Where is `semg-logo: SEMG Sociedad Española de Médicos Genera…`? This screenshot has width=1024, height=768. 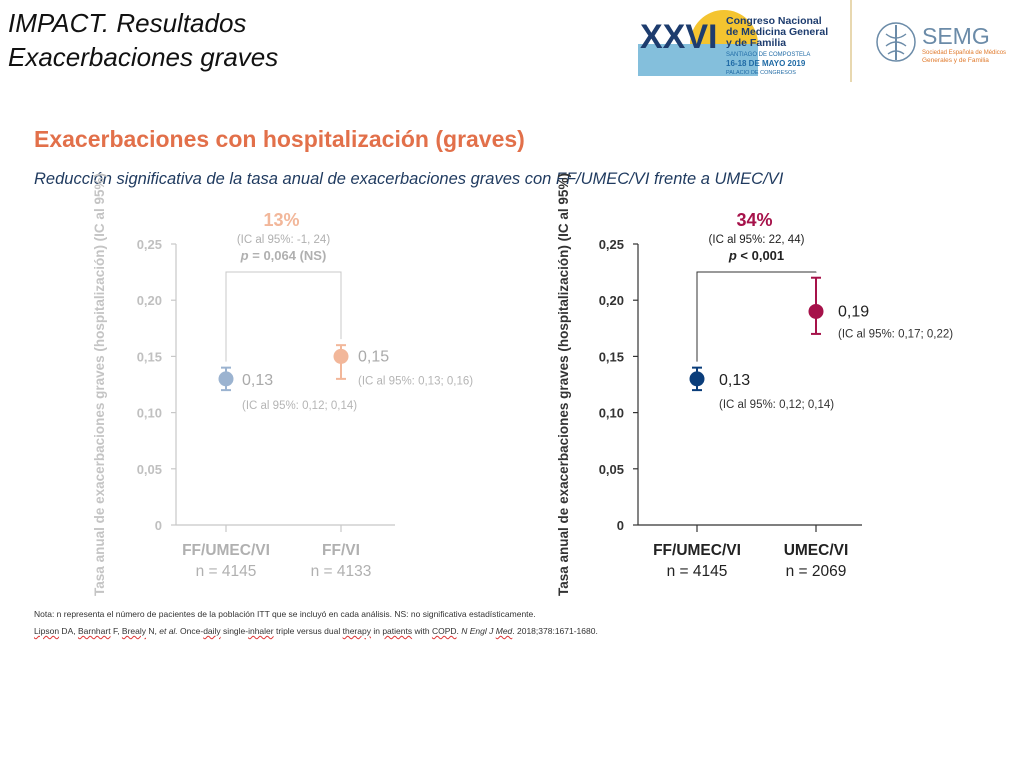
semg-logo: SEMG Sociedad Española de Médicos Genera… is located at coordinates (941, 43).